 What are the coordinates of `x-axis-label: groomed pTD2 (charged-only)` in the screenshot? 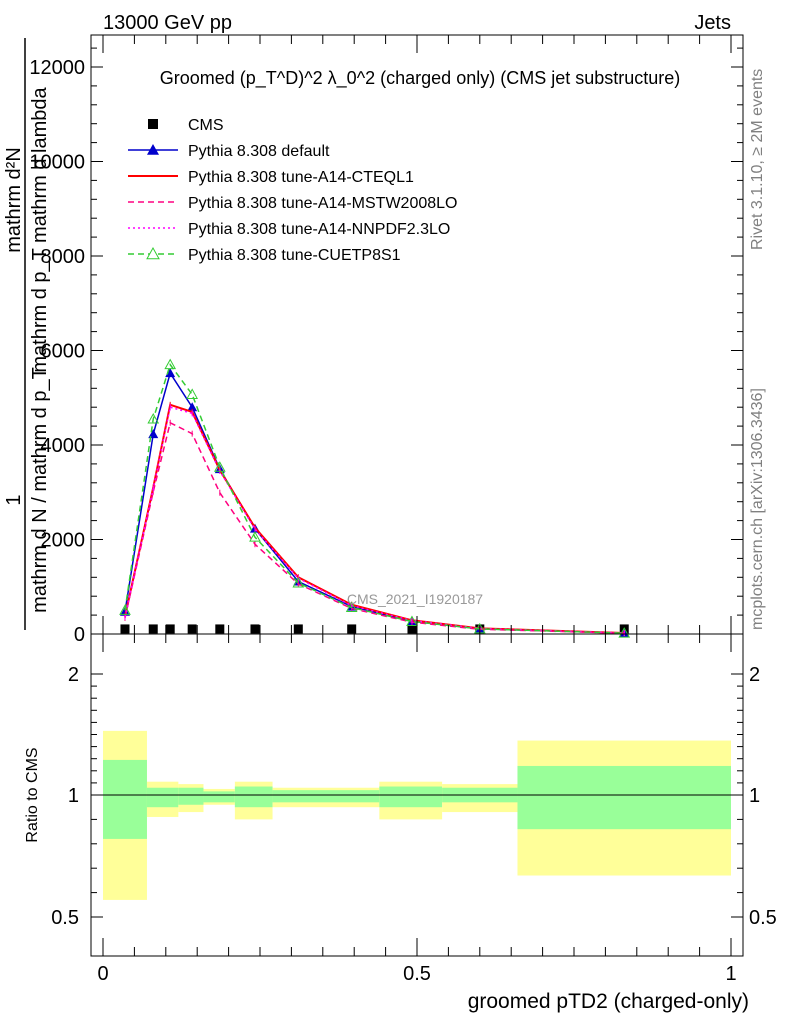 It's located at (608, 1001).